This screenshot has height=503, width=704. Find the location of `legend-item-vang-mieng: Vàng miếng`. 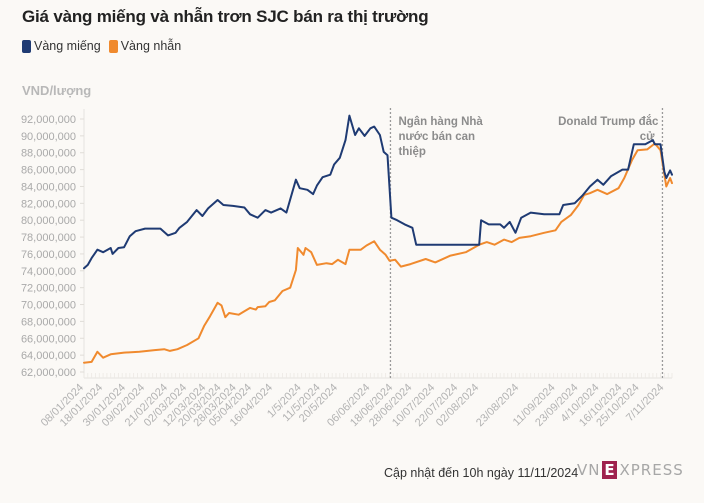

legend-item-vang-mieng: Vàng miếng is located at coordinates (61, 46).